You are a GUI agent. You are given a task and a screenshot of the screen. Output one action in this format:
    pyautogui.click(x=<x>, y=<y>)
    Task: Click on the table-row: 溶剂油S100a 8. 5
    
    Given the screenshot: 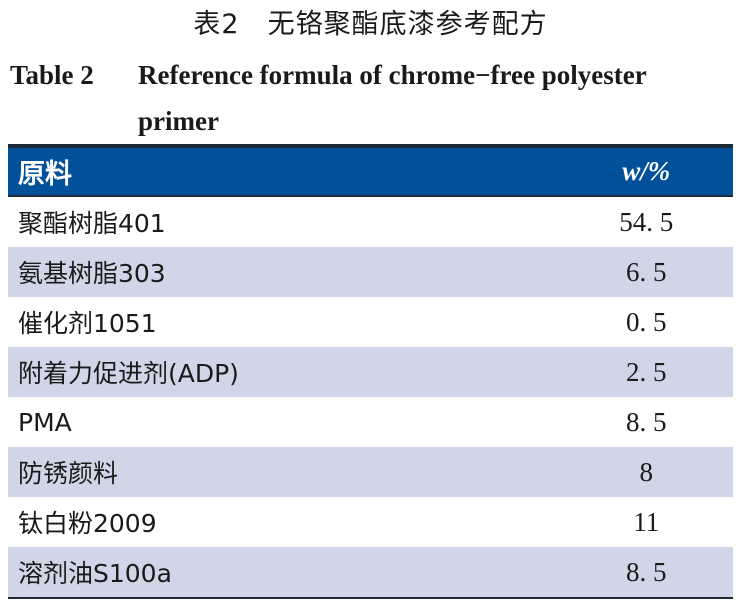 What is the action you would take?
    pyautogui.click(x=370, y=572)
    